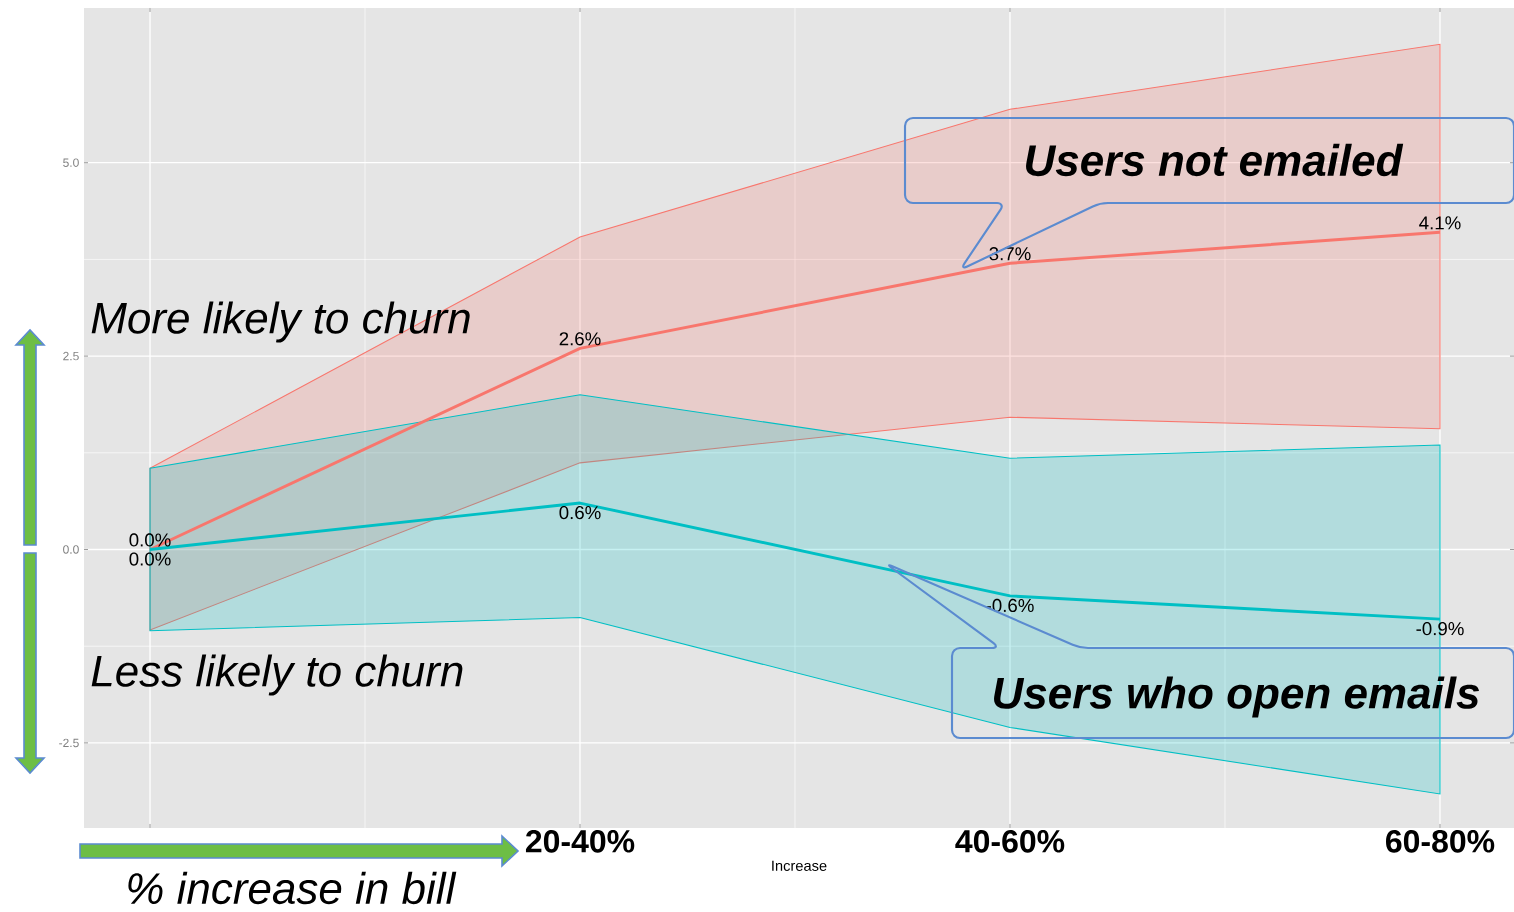  Describe the element at coordinates (580, 841) in the screenshot. I see `x-tick-label: 20-40%` at that location.